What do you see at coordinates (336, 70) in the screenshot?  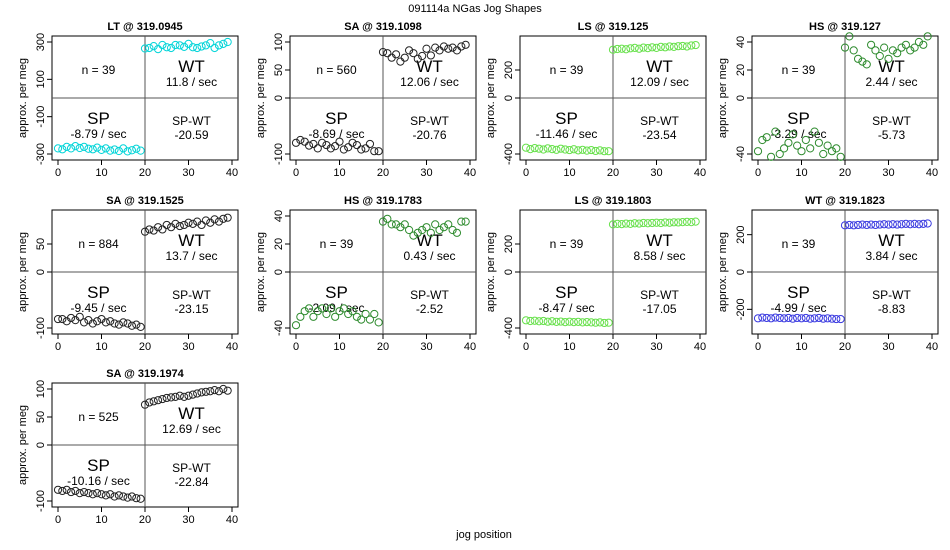 I see `n-count-label: n = 560` at bounding box center [336, 70].